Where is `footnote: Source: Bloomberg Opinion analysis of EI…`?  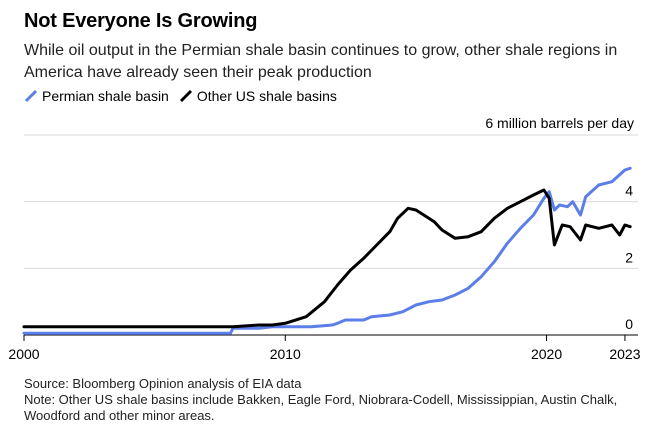
footnote: Source: Bloomberg Opinion analysis of EI… is located at coordinates (334, 400).